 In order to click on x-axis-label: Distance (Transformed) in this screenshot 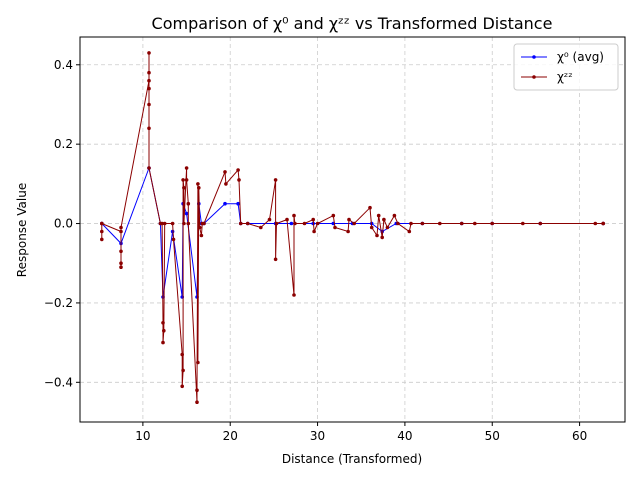, I will do `click(352, 459)`.